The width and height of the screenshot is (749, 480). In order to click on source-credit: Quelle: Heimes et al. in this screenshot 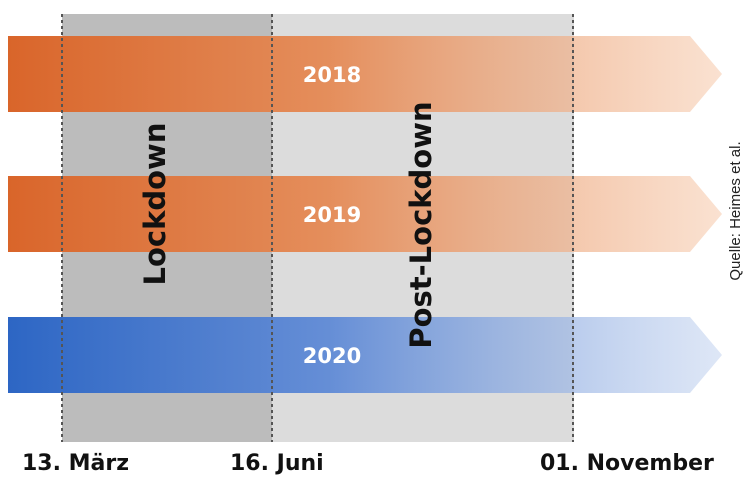, I will do `click(735, 210)`.